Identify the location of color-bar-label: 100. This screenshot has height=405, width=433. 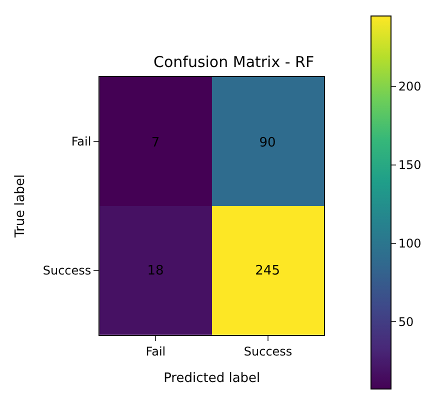
(410, 243).